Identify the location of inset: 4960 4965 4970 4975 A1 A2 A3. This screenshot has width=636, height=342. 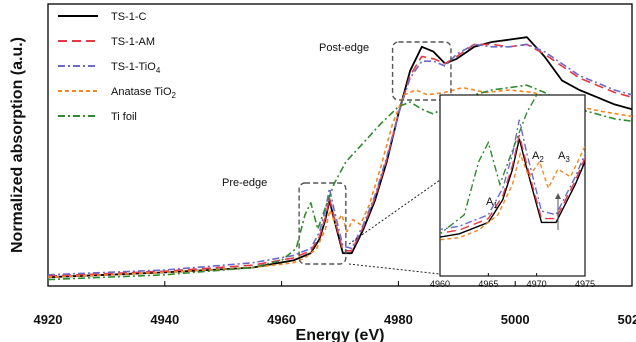
(512, 191).